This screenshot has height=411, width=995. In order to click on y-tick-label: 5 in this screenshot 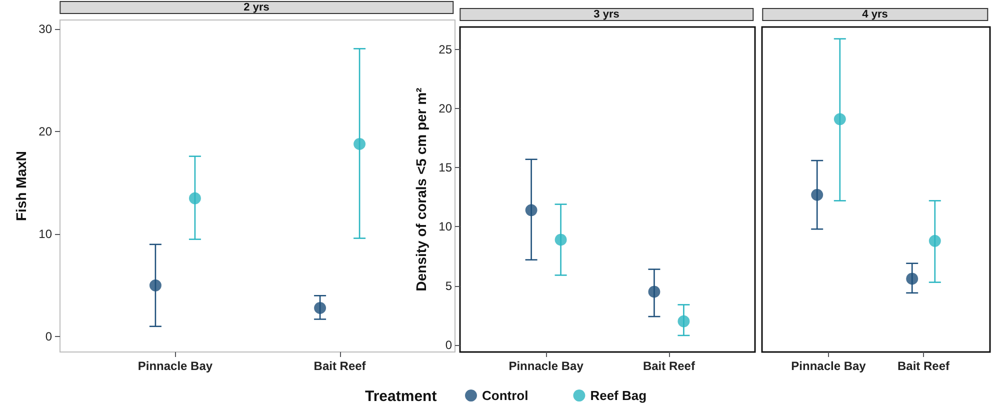, I will do `click(448, 285)`.